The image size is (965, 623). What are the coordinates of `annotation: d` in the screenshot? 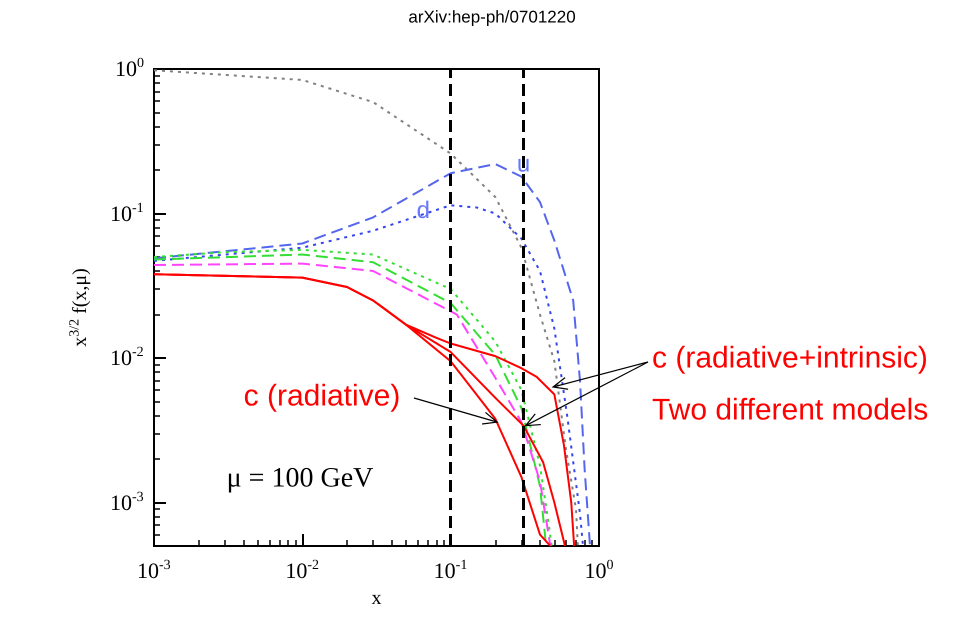 It's located at (423, 210).